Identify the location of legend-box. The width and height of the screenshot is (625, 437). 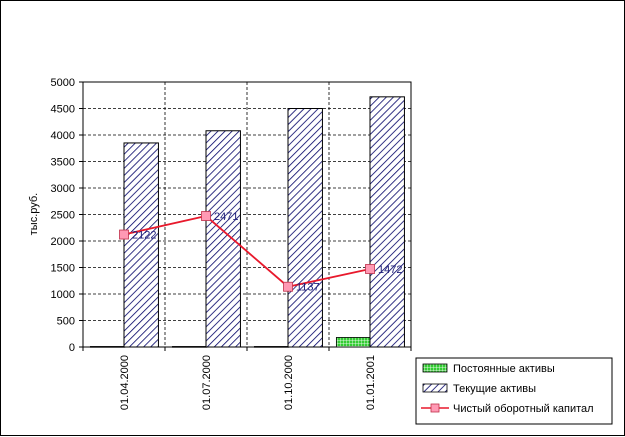
(514, 391).